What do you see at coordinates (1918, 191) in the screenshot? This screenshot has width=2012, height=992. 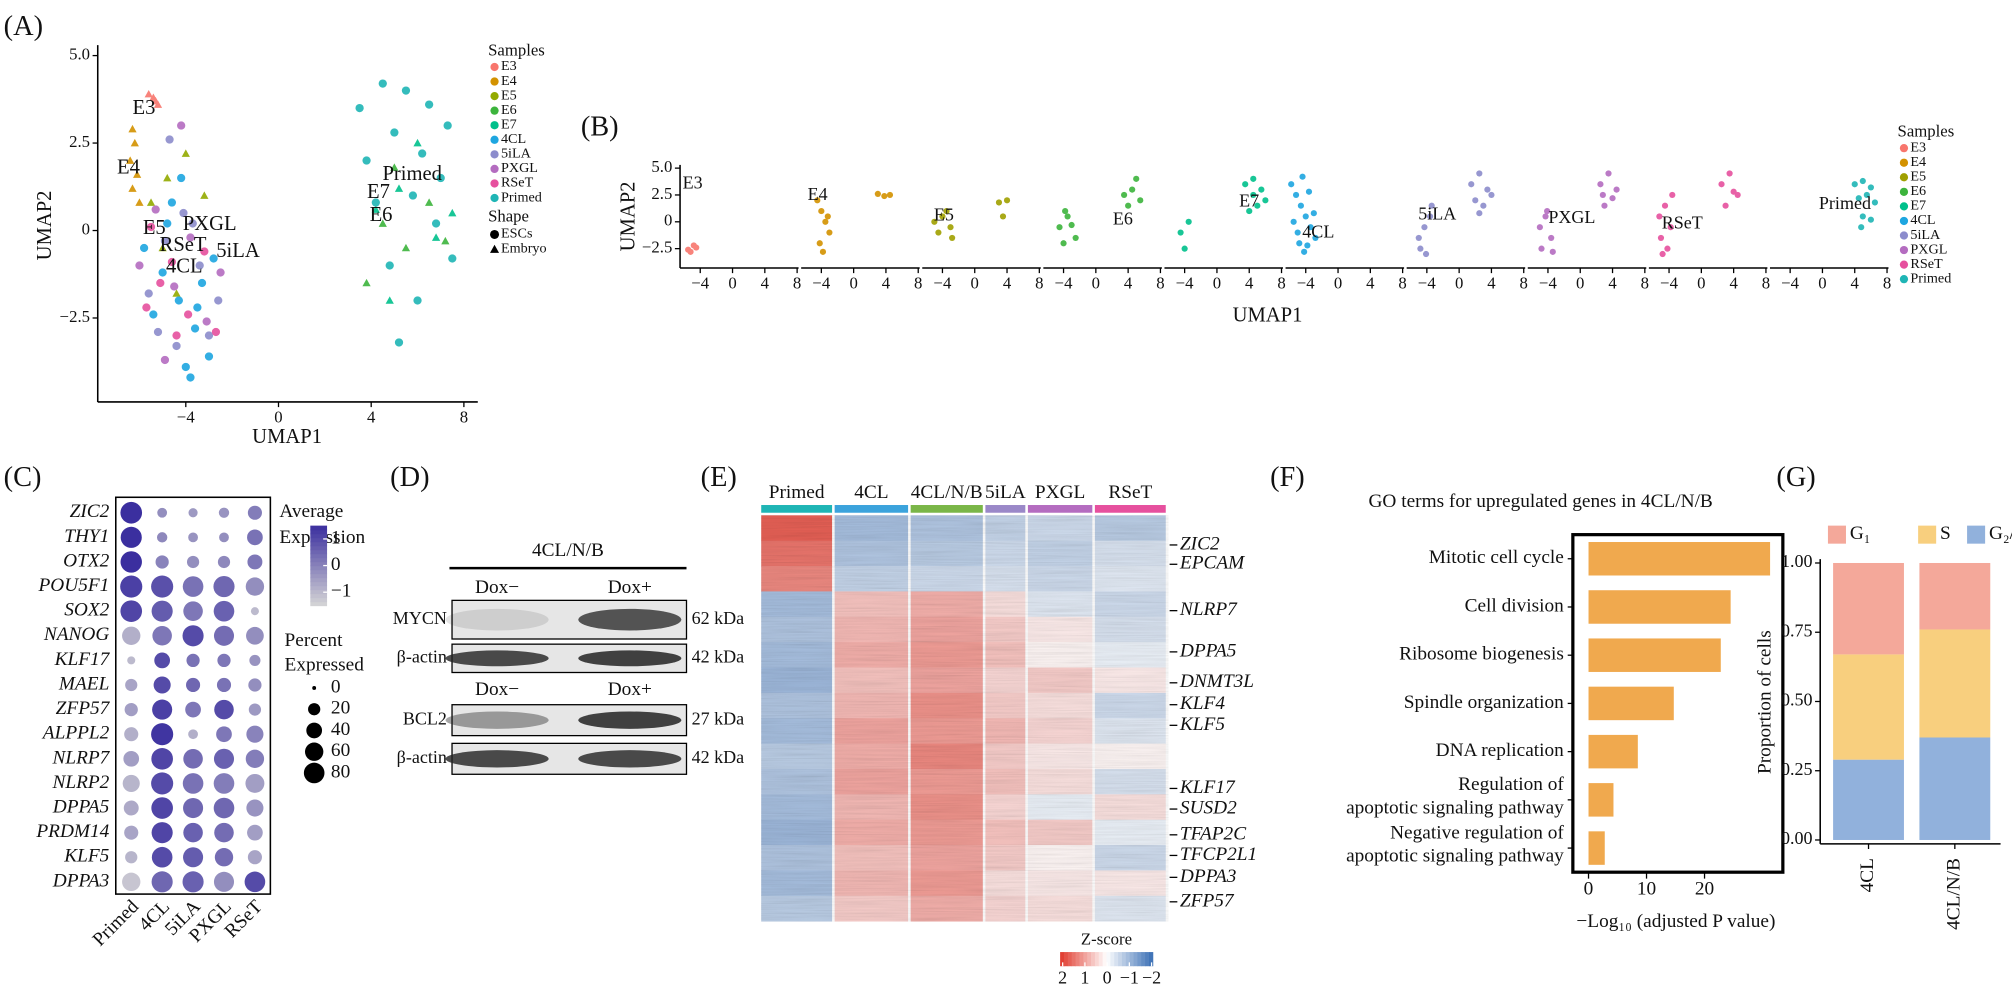 I see `legend-label: E6` at bounding box center [1918, 191].